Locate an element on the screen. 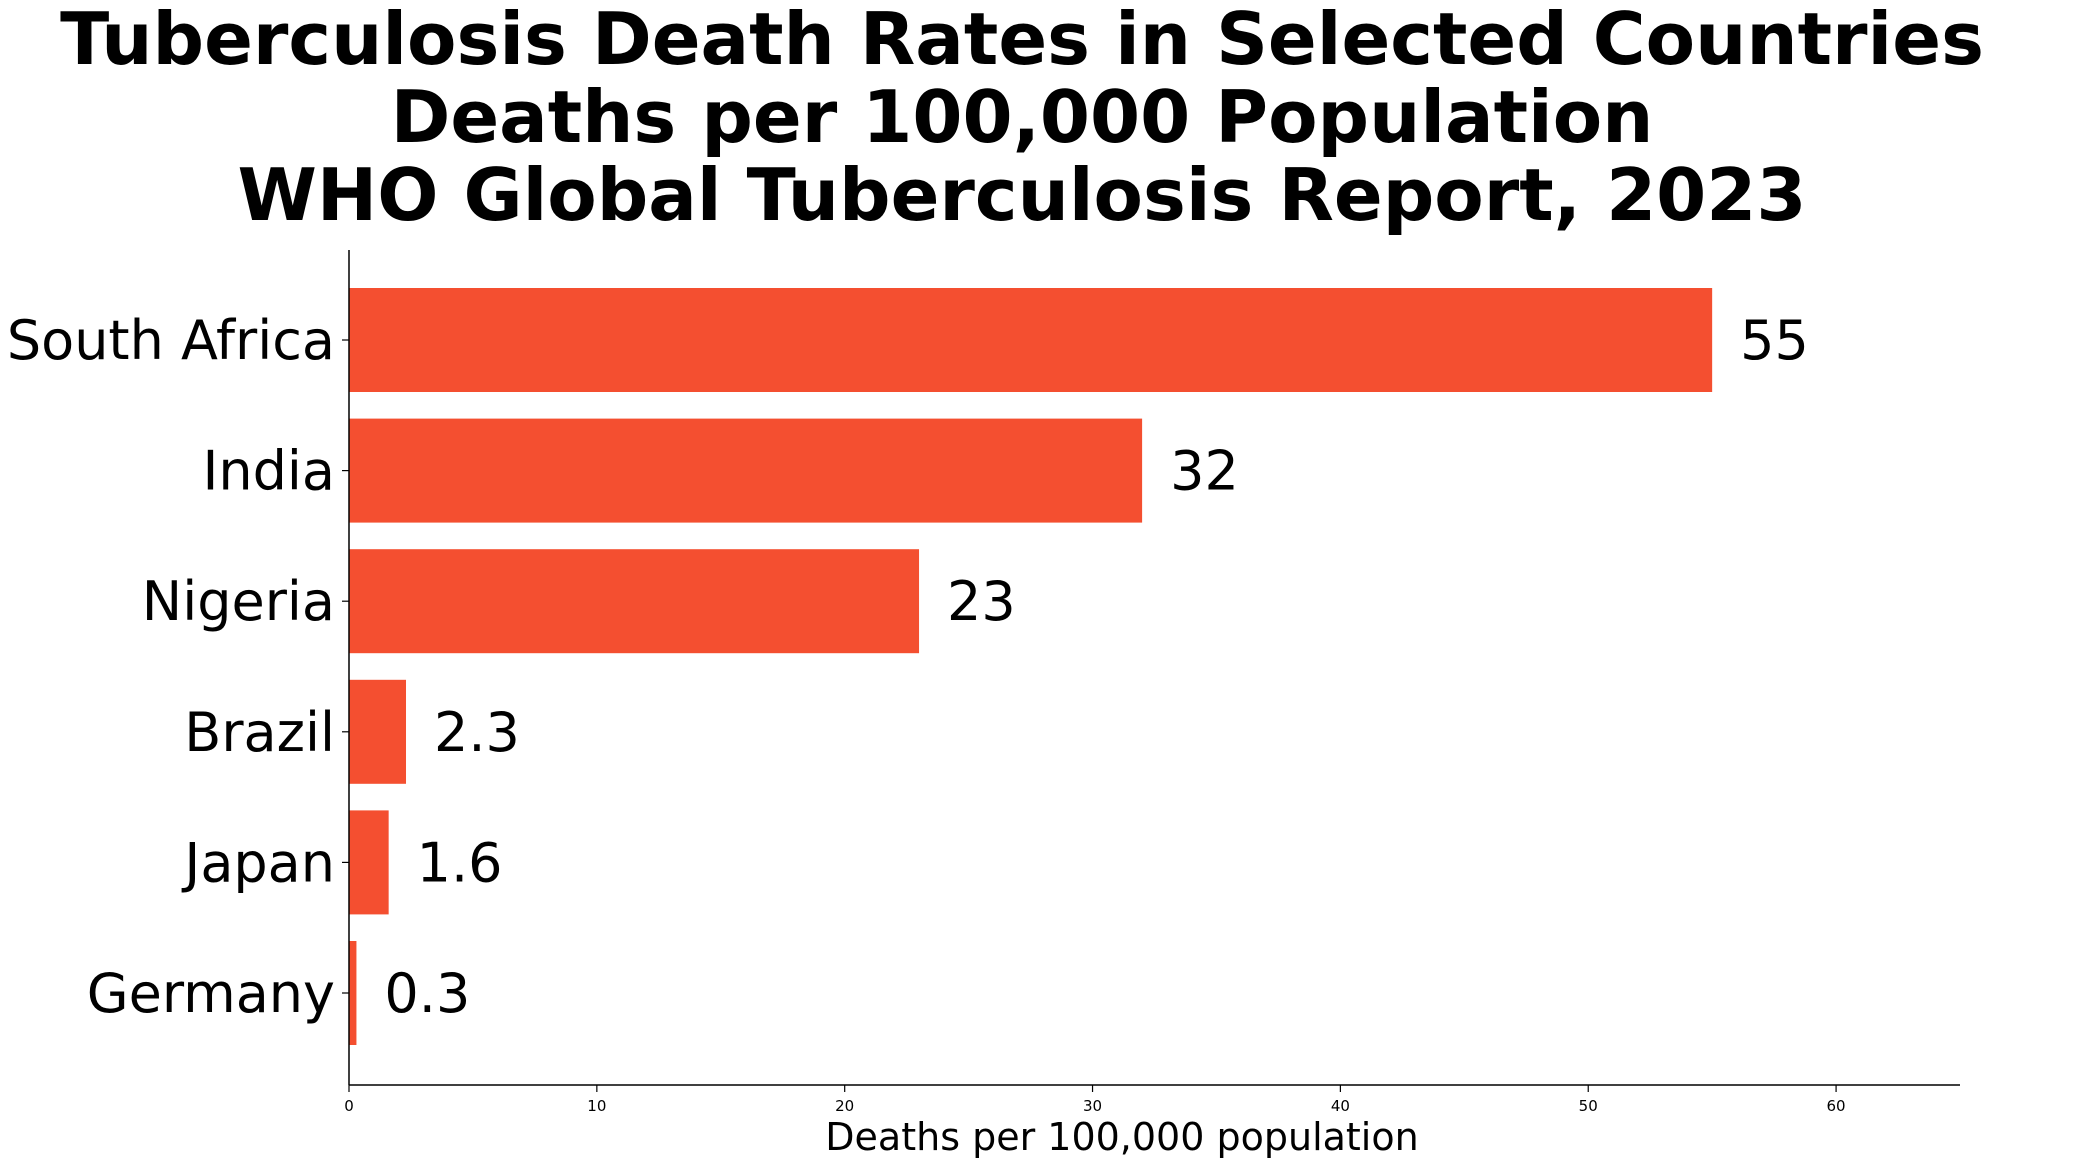 This screenshot has width=2098, height=1168. category-label-germany: Germany is located at coordinates (211, 993).